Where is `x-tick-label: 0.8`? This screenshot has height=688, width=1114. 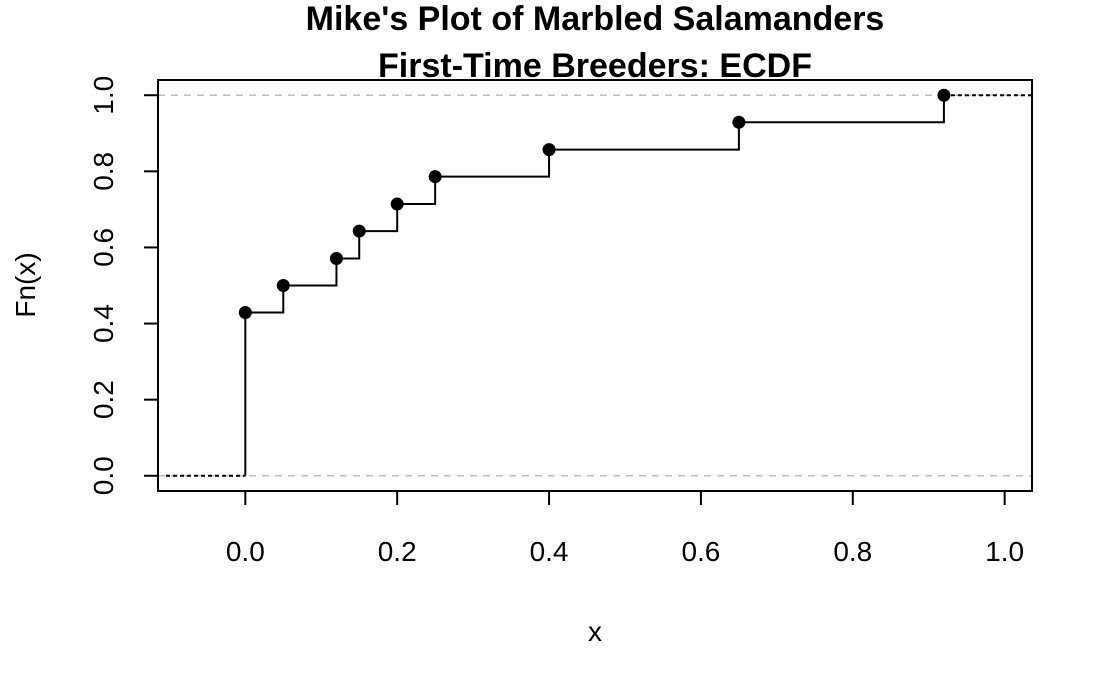
x-tick-label: 0.8 is located at coordinates (852, 551).